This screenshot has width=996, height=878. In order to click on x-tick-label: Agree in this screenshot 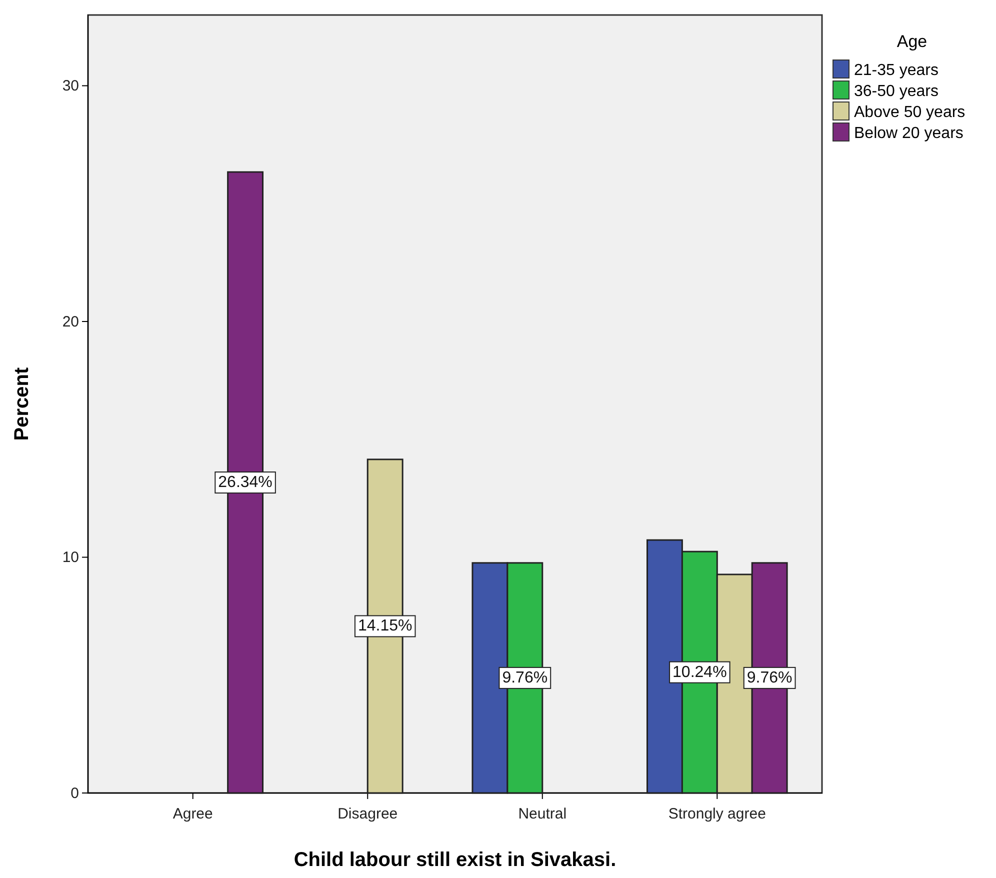, I will do `click(192, 814)`.